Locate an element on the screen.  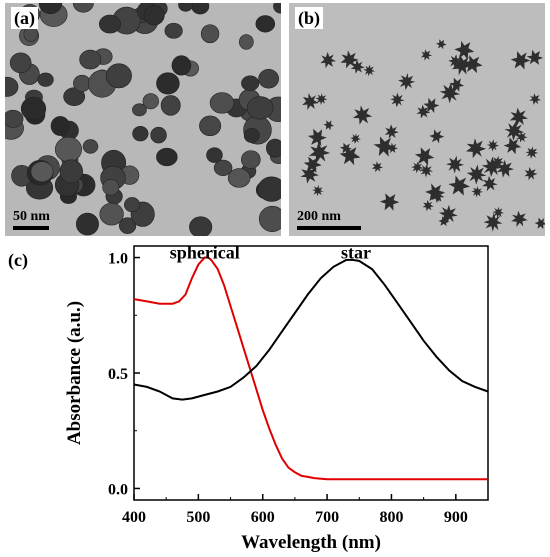
x-tick-label: 500 is located at coordinates (198, 517).